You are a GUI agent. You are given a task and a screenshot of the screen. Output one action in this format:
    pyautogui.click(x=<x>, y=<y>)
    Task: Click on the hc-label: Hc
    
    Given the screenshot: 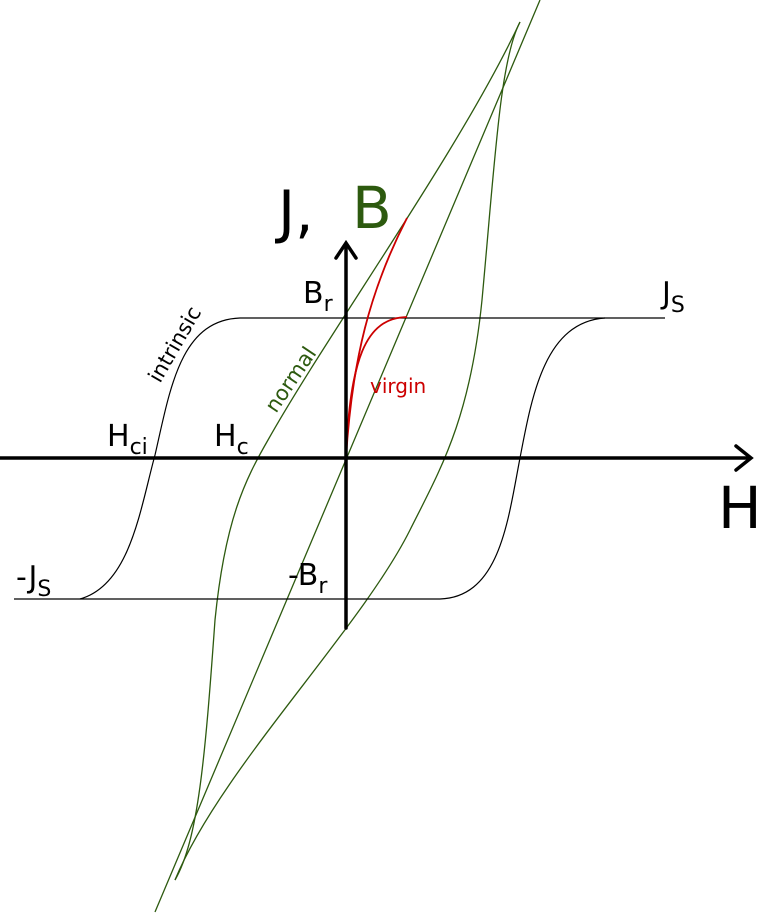 What is the action you would take?
    pyautogui.click(x=231, y=439)
    